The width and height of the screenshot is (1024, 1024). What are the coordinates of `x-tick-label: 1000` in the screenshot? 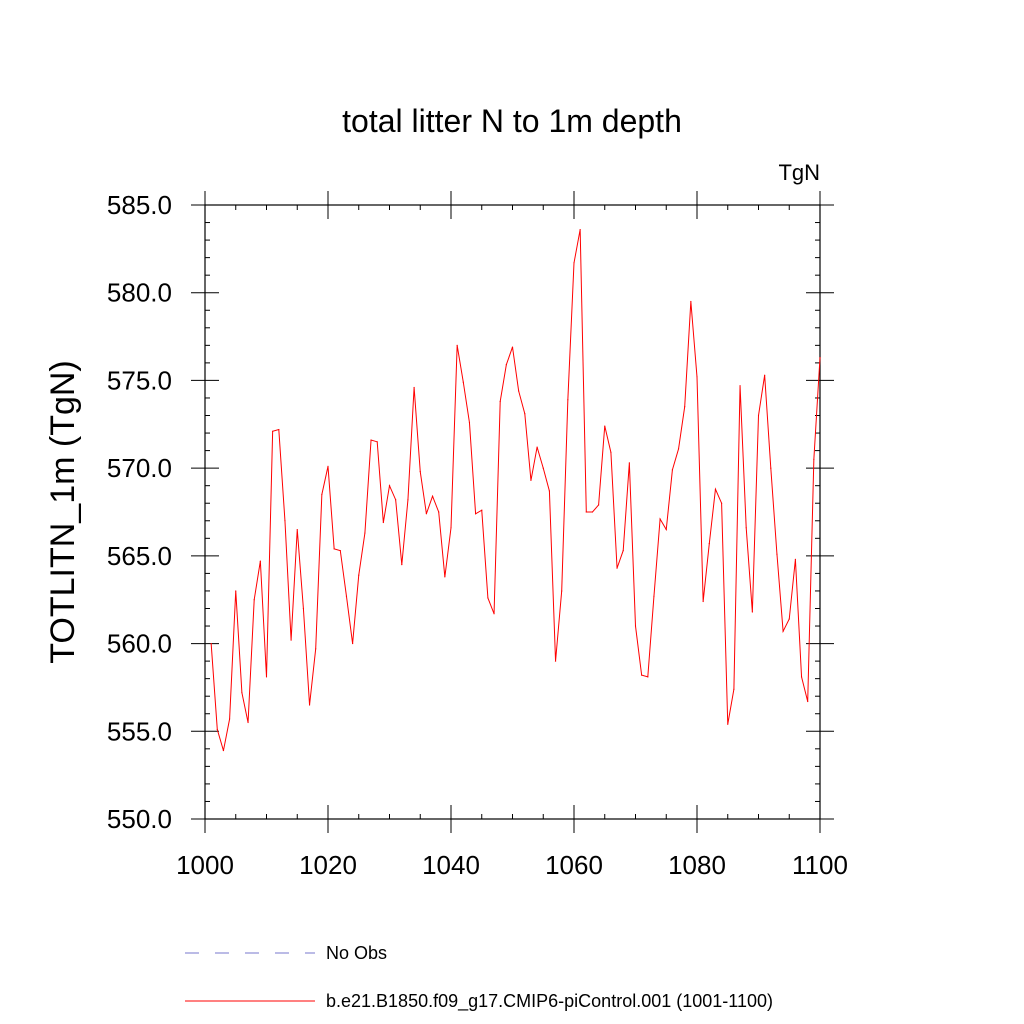 It's located at (205, 865).